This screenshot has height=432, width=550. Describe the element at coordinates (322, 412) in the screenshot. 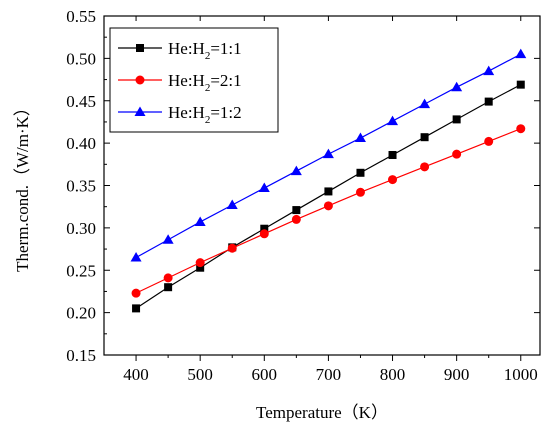

I see `x-axis-title: Temperature（K）` at that location.